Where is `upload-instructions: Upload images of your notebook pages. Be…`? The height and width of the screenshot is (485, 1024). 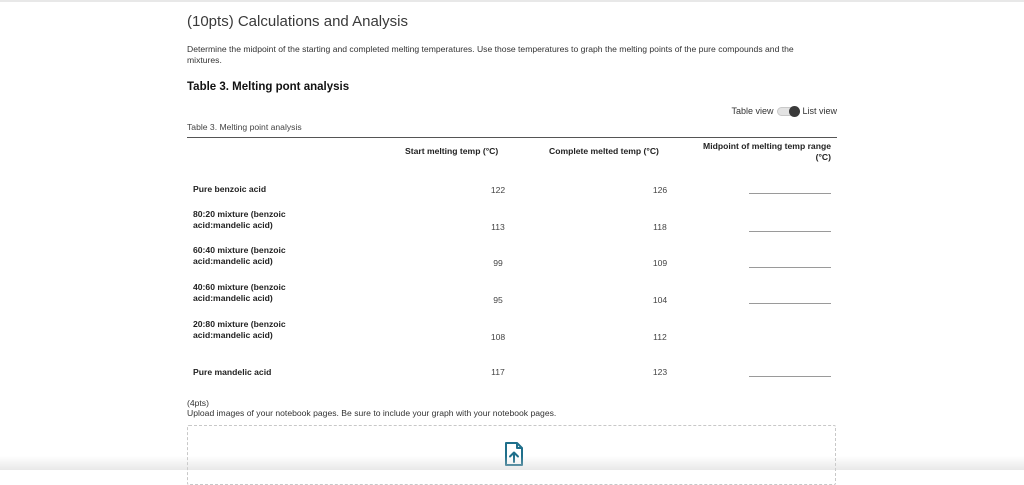
upload-instructions: Upload images of your notebook pages. Be… is located at coordinates (372, 413).